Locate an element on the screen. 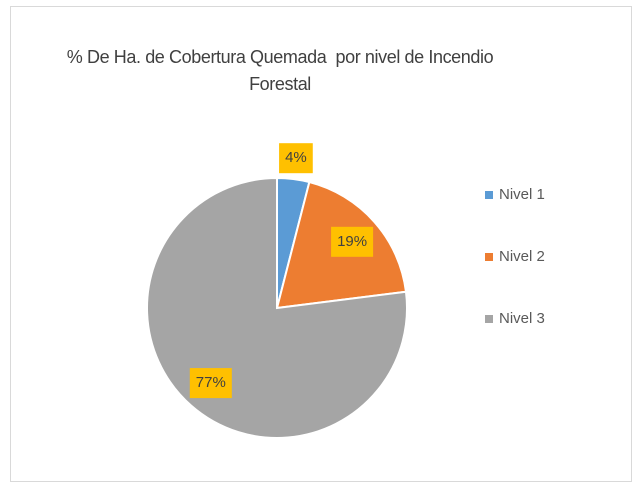 This screenshot has width=636, height=484. legend-label: Nivel 1 is located at coordinates (522, 194).